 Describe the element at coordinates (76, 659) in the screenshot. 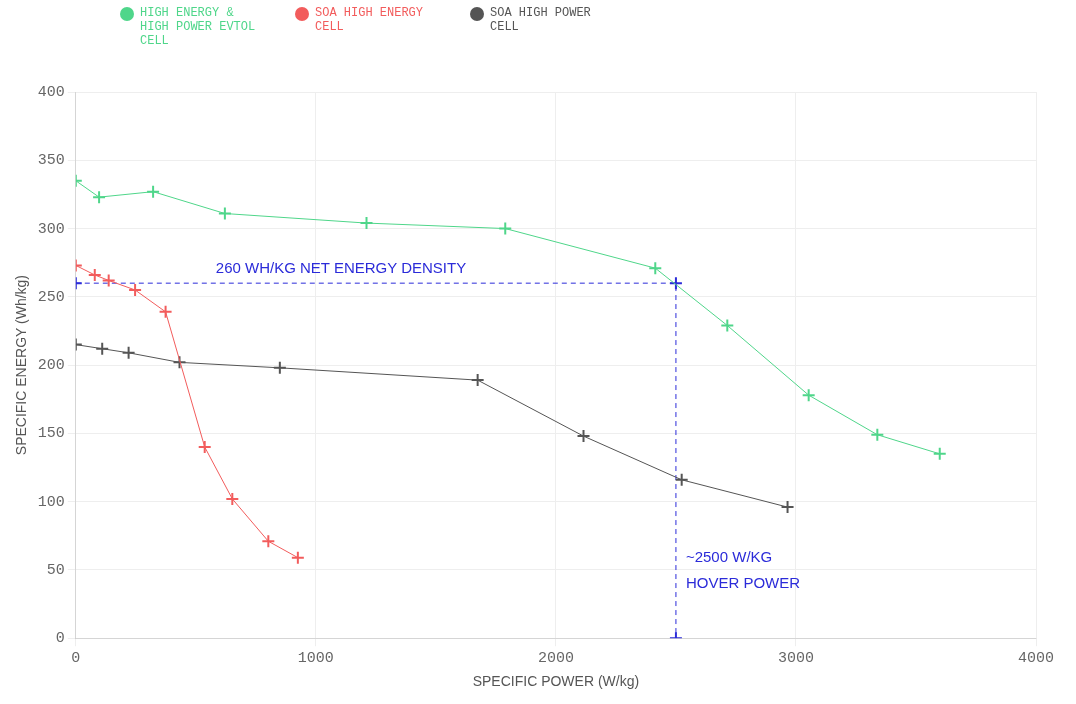

I see `x-tick-label: 0` at that location.